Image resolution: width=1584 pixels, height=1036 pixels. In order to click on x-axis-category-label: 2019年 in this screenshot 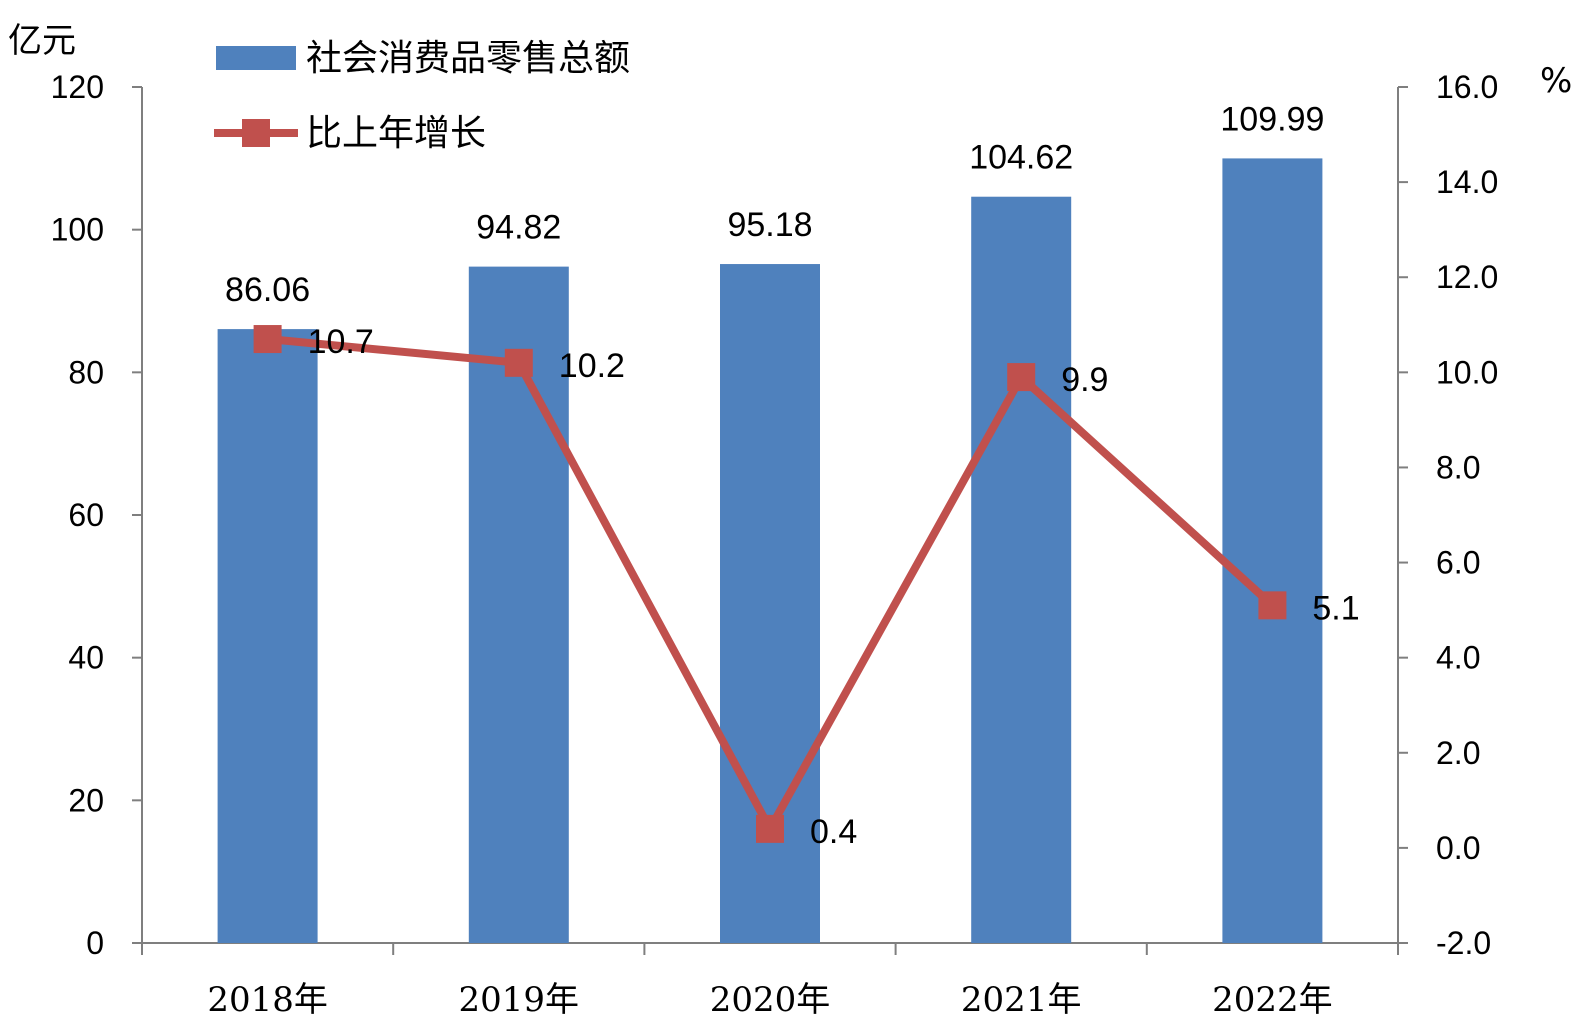, I will do `click(519, 1000)`.